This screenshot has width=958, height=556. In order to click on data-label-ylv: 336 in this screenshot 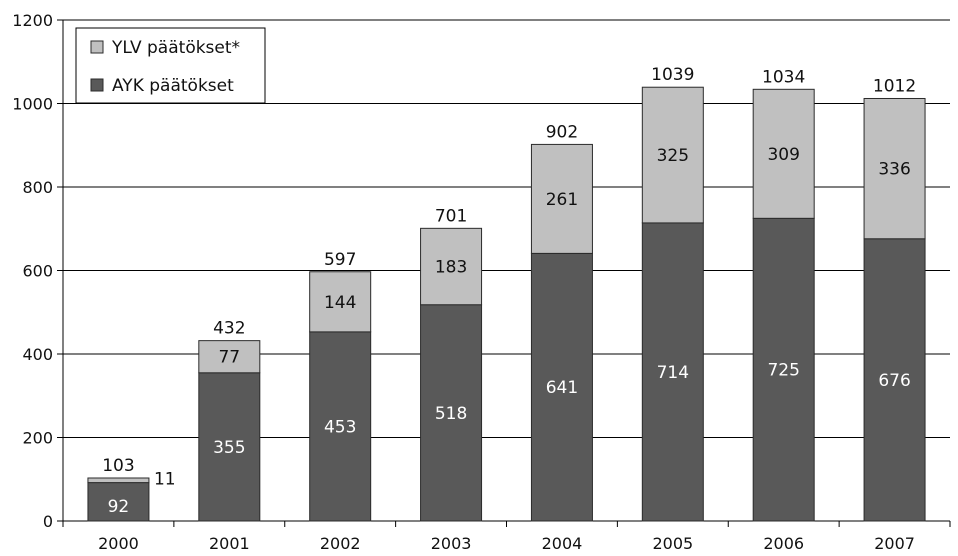, I will do `click(894, 170)`.